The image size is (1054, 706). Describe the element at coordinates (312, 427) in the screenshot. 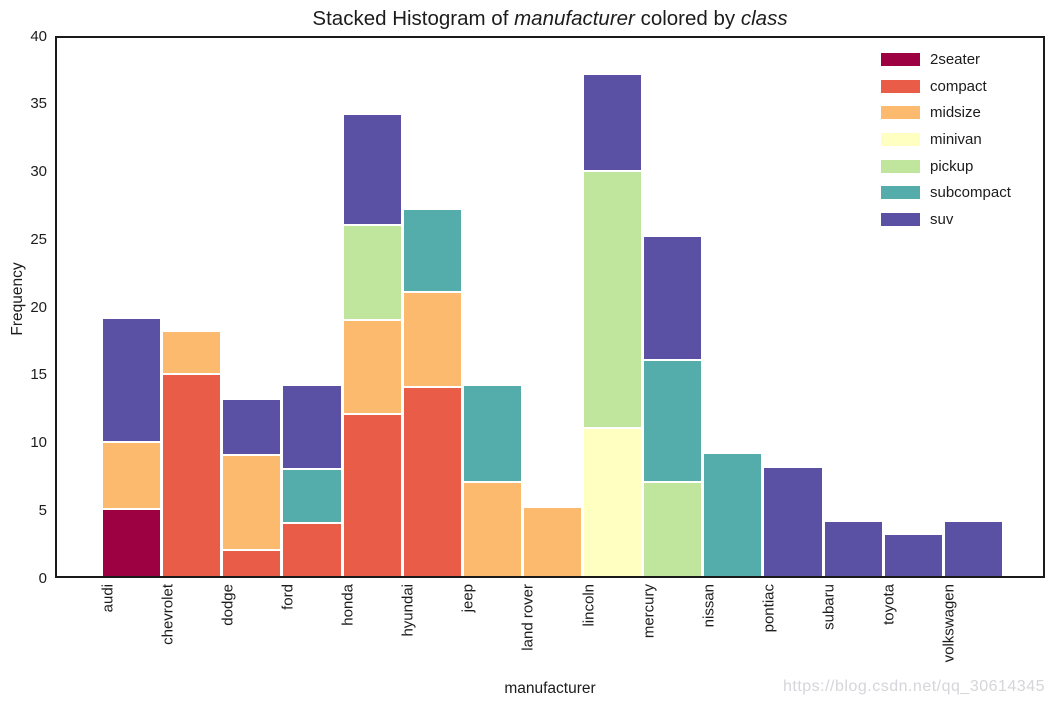

I see `segment-ford-suv` at that location.